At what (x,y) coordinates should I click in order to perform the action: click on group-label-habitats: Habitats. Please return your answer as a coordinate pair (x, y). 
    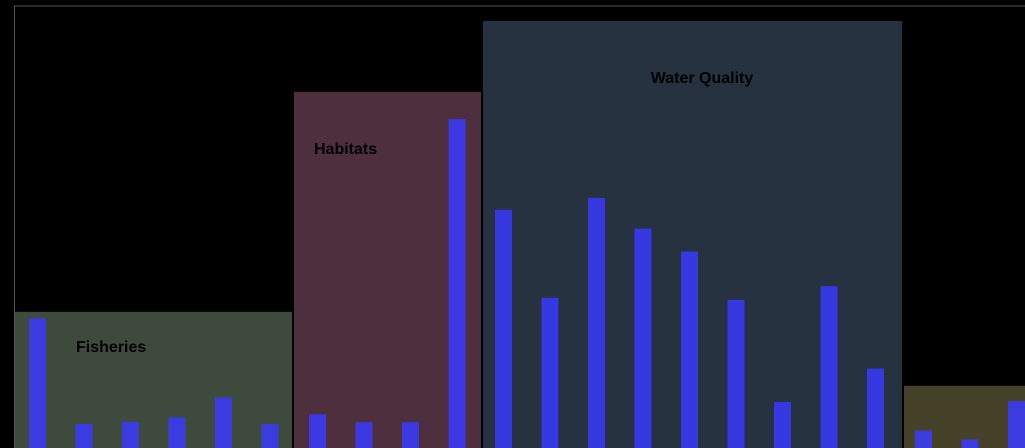
    Looking at the image, I should click on (345, 149).